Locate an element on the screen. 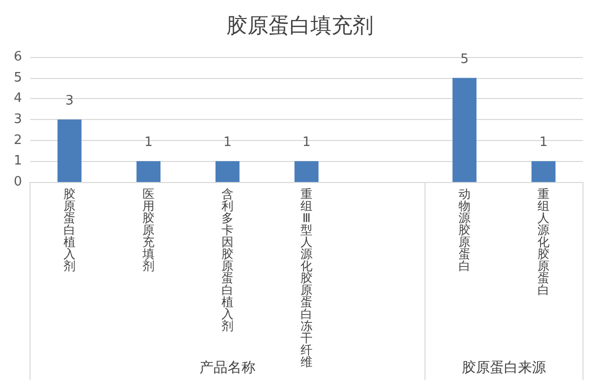 Image resolution: width=600 pixels, height=382 pixels. y-tick-label: 1 is located at coordinates (18, 161).